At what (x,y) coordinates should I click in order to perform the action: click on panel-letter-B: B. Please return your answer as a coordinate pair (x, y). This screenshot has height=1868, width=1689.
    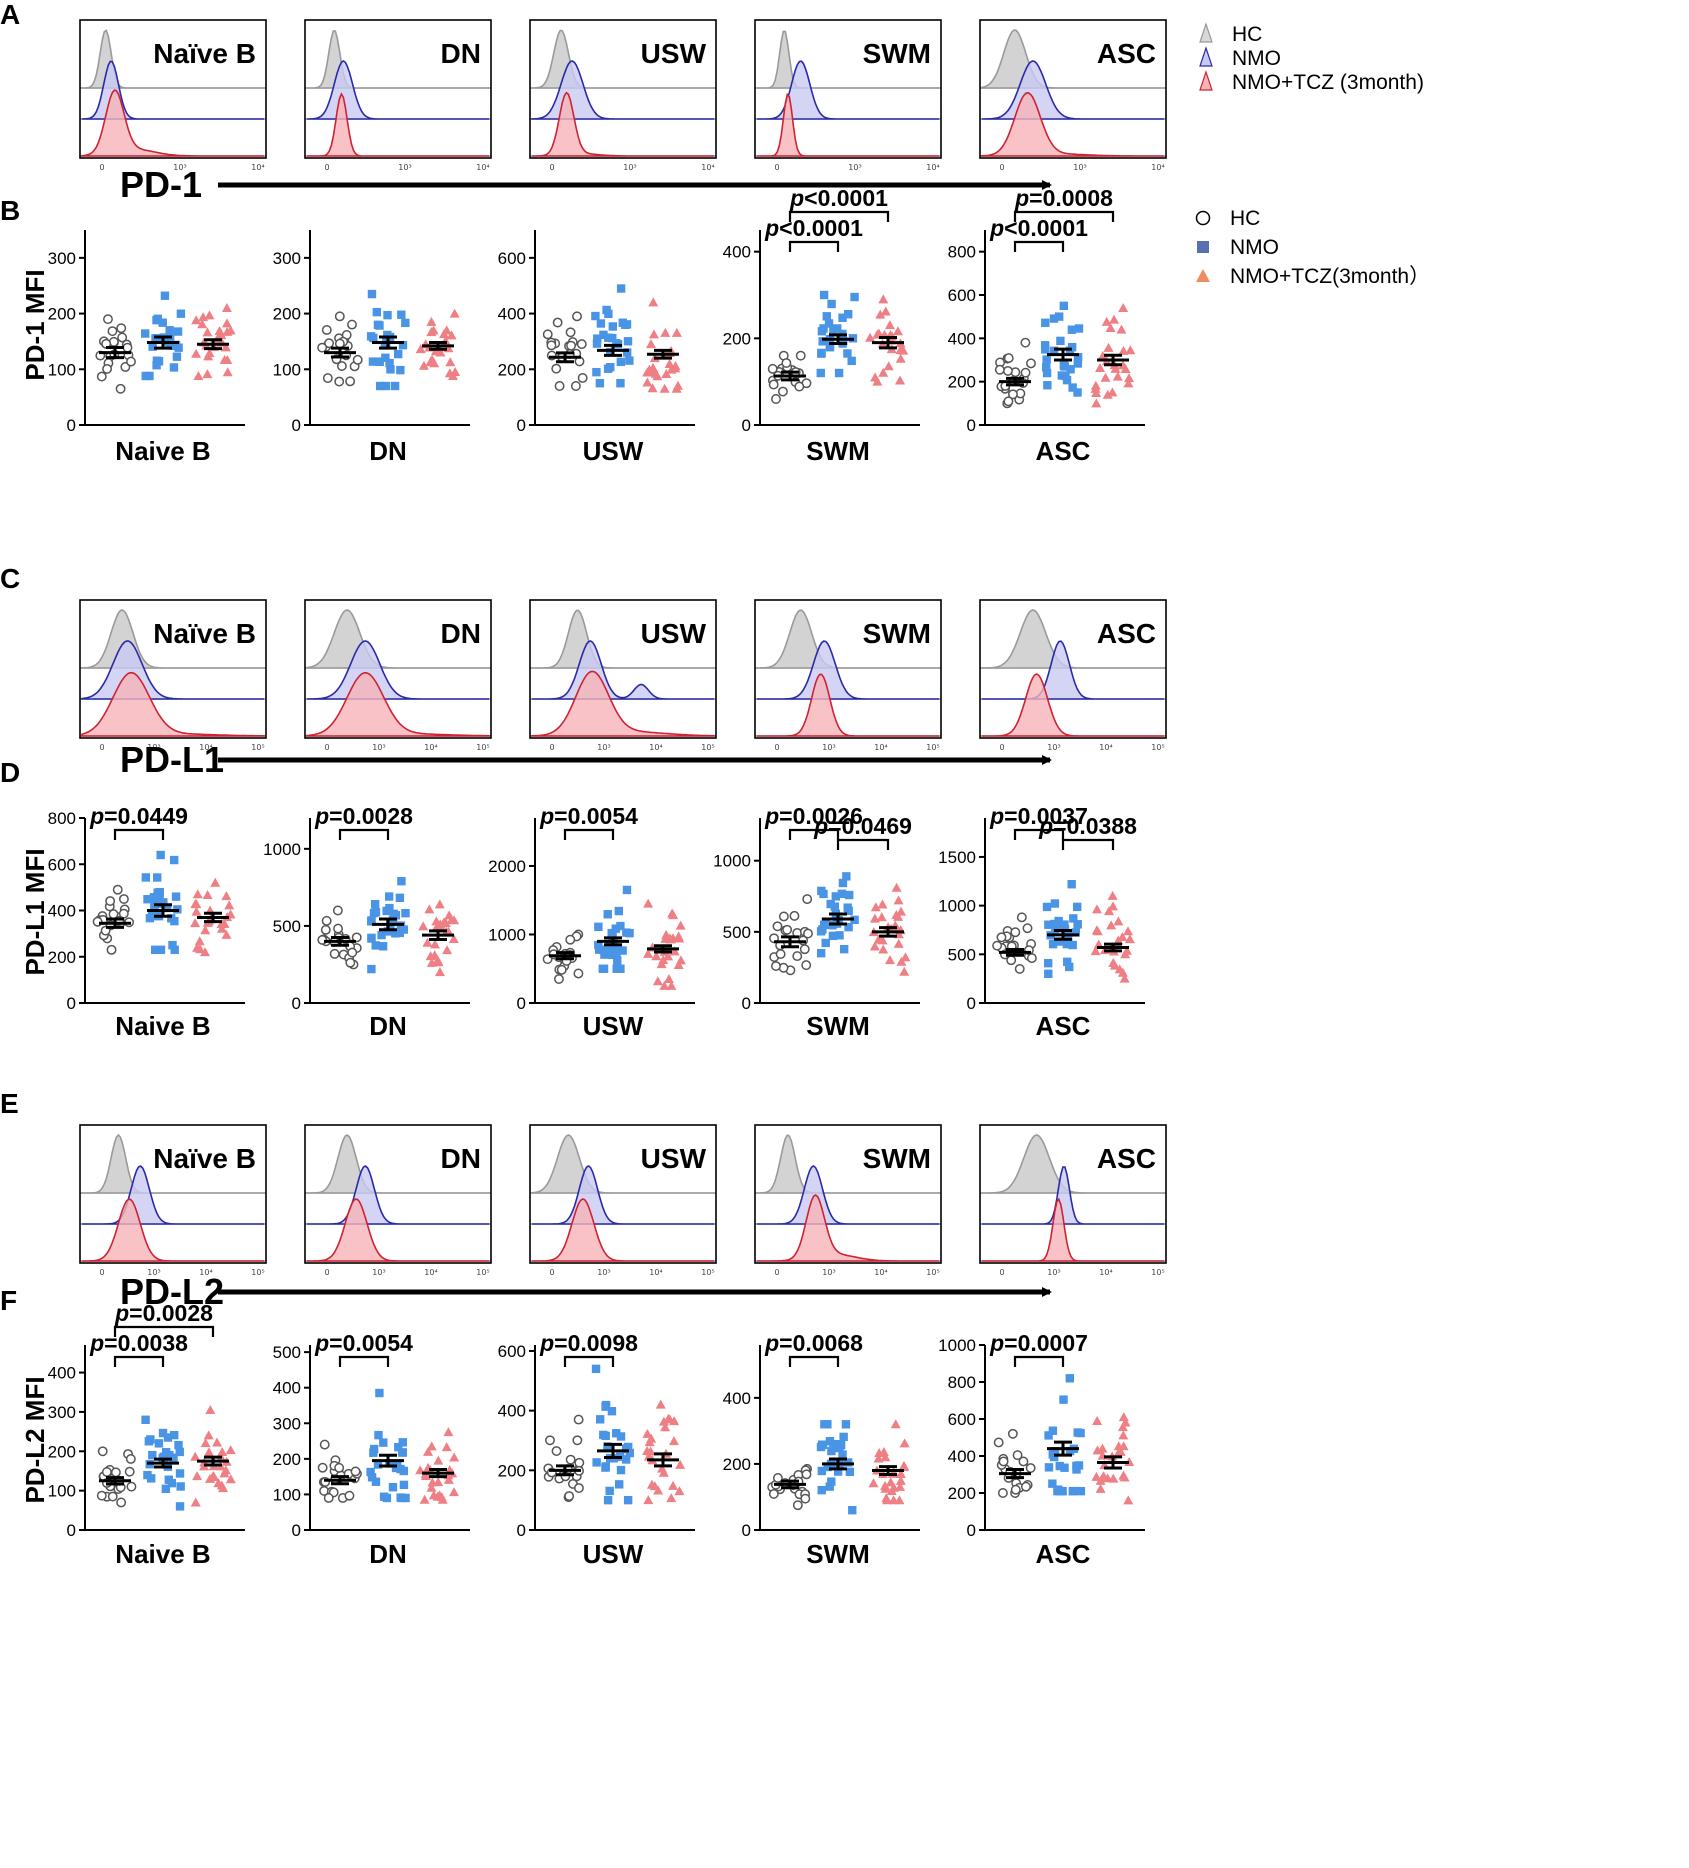
    Looking at the image, I should click on (10, 210).